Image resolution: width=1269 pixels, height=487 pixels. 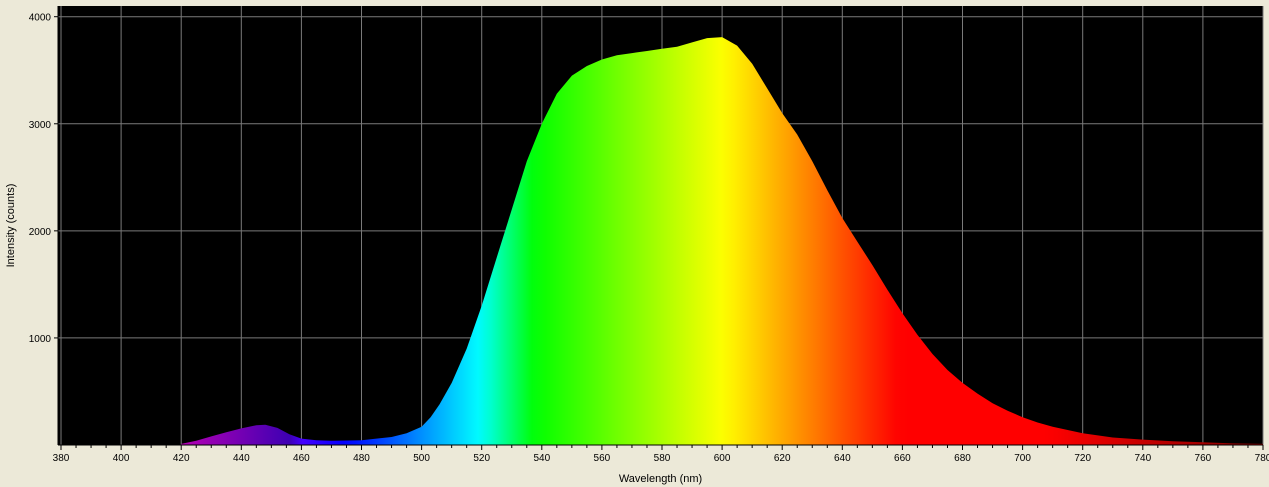 I want to click on x-tick-label: 380, so click(x=61, y=458).